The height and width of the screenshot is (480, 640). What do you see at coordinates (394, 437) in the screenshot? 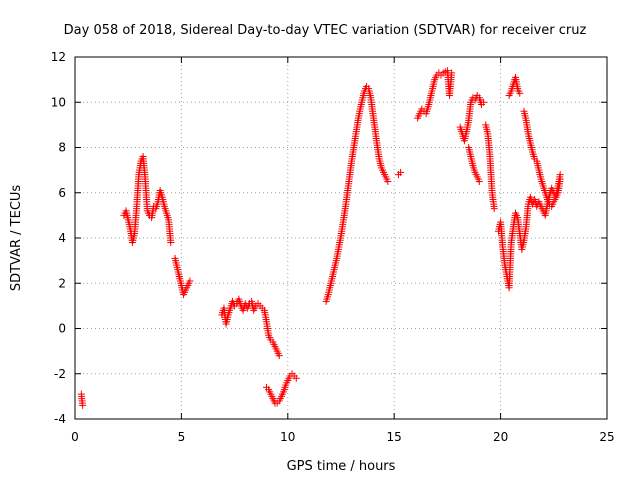
I see `x-tick-label: 15` at bounding box center [394, 437].